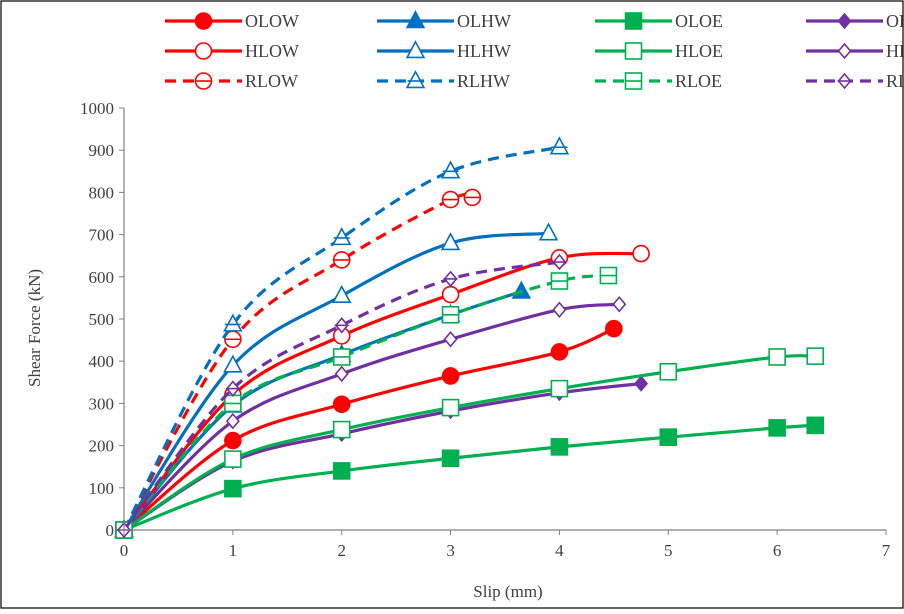 The width and height of the screenshot is (904, 614). Describe the element at coordinates (233, 550) in the screenshot. I see `x-tick-label: 1` at that location.